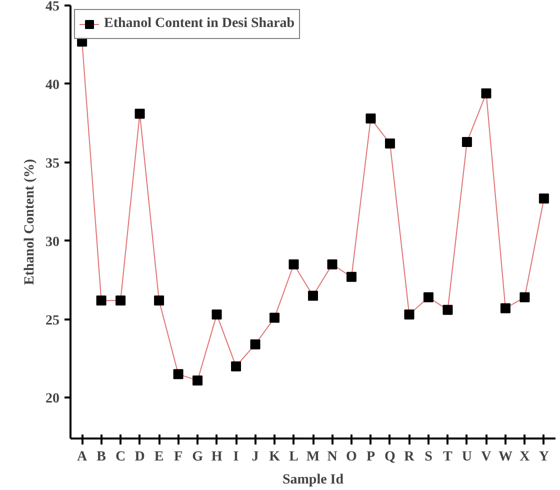 This screenshot has height=490, width=560. I want to click on x-tick-label: Q, so click(390, 457).